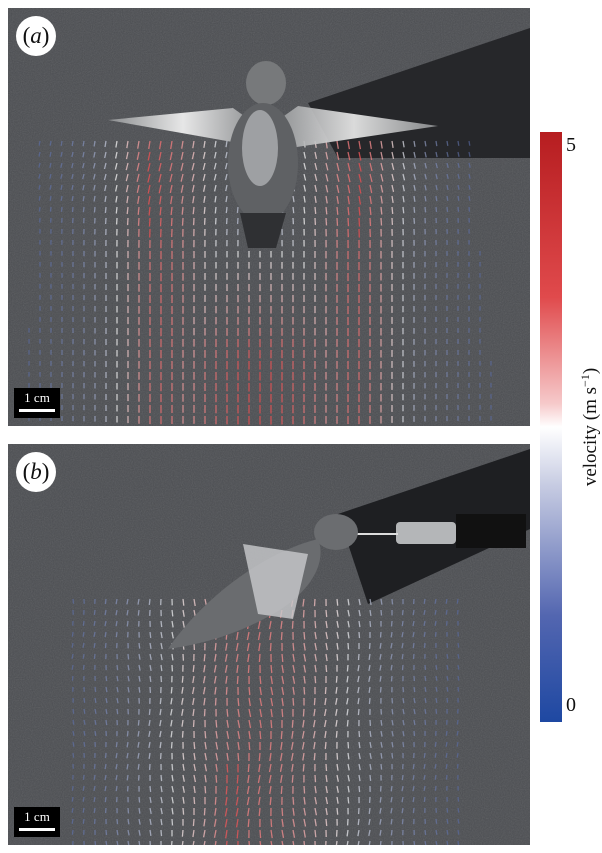  What do you see at coordinates (275, 581) in the screenshot?
I see `hummingbird-b-wing` at bounding box center [275, 581].